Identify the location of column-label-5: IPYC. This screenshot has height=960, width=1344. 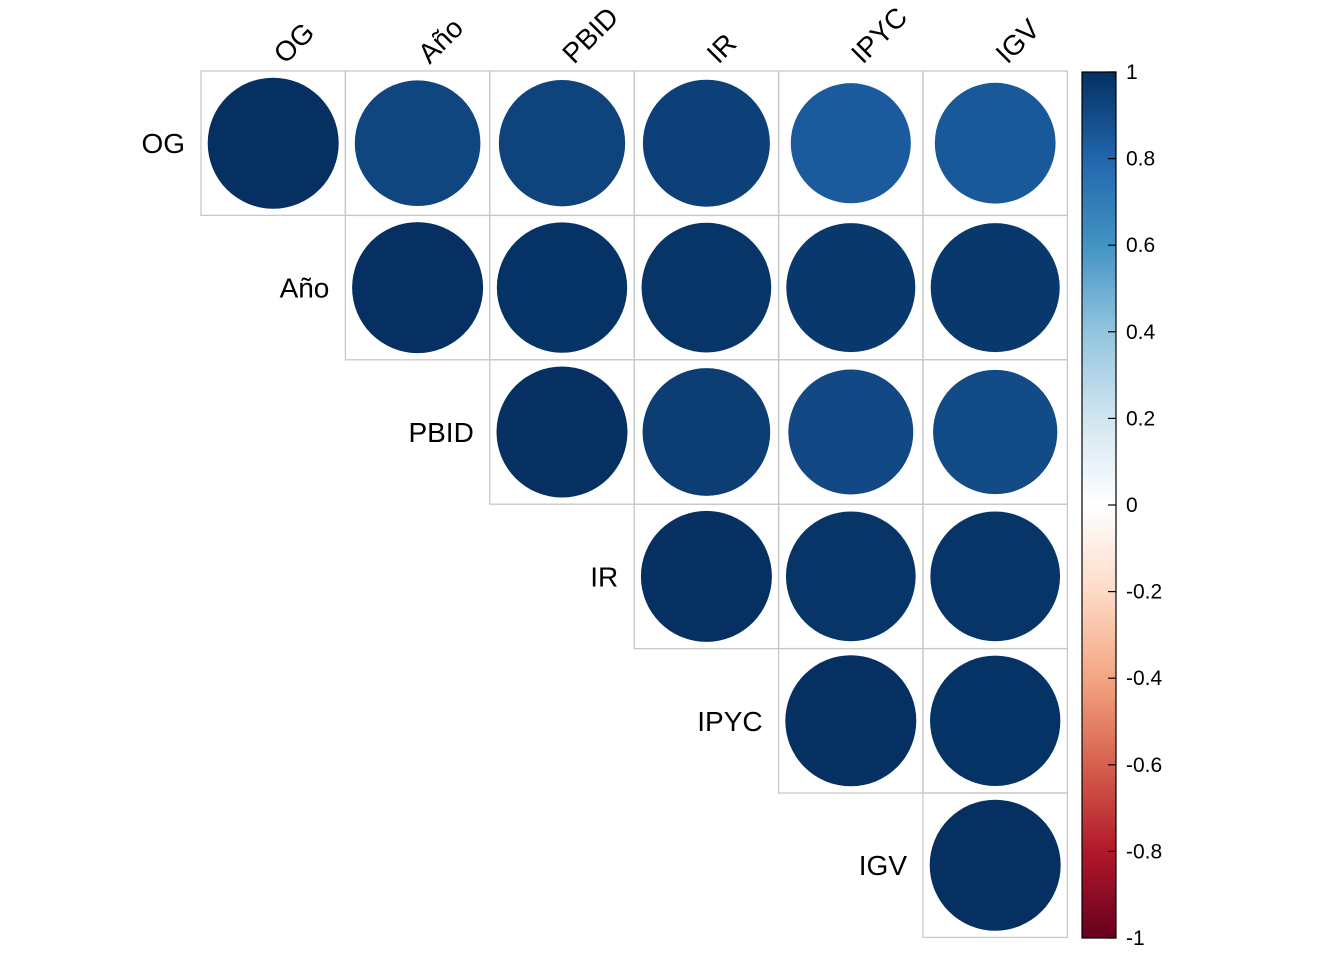
(879, 35).